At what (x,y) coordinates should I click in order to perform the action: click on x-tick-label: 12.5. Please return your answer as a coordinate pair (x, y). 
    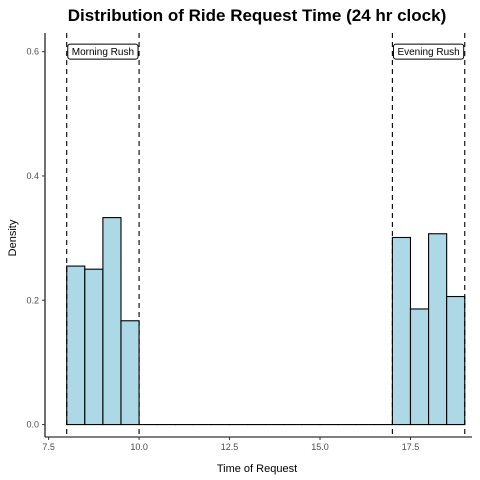
    Looking at the image, I should click on (230, 447).